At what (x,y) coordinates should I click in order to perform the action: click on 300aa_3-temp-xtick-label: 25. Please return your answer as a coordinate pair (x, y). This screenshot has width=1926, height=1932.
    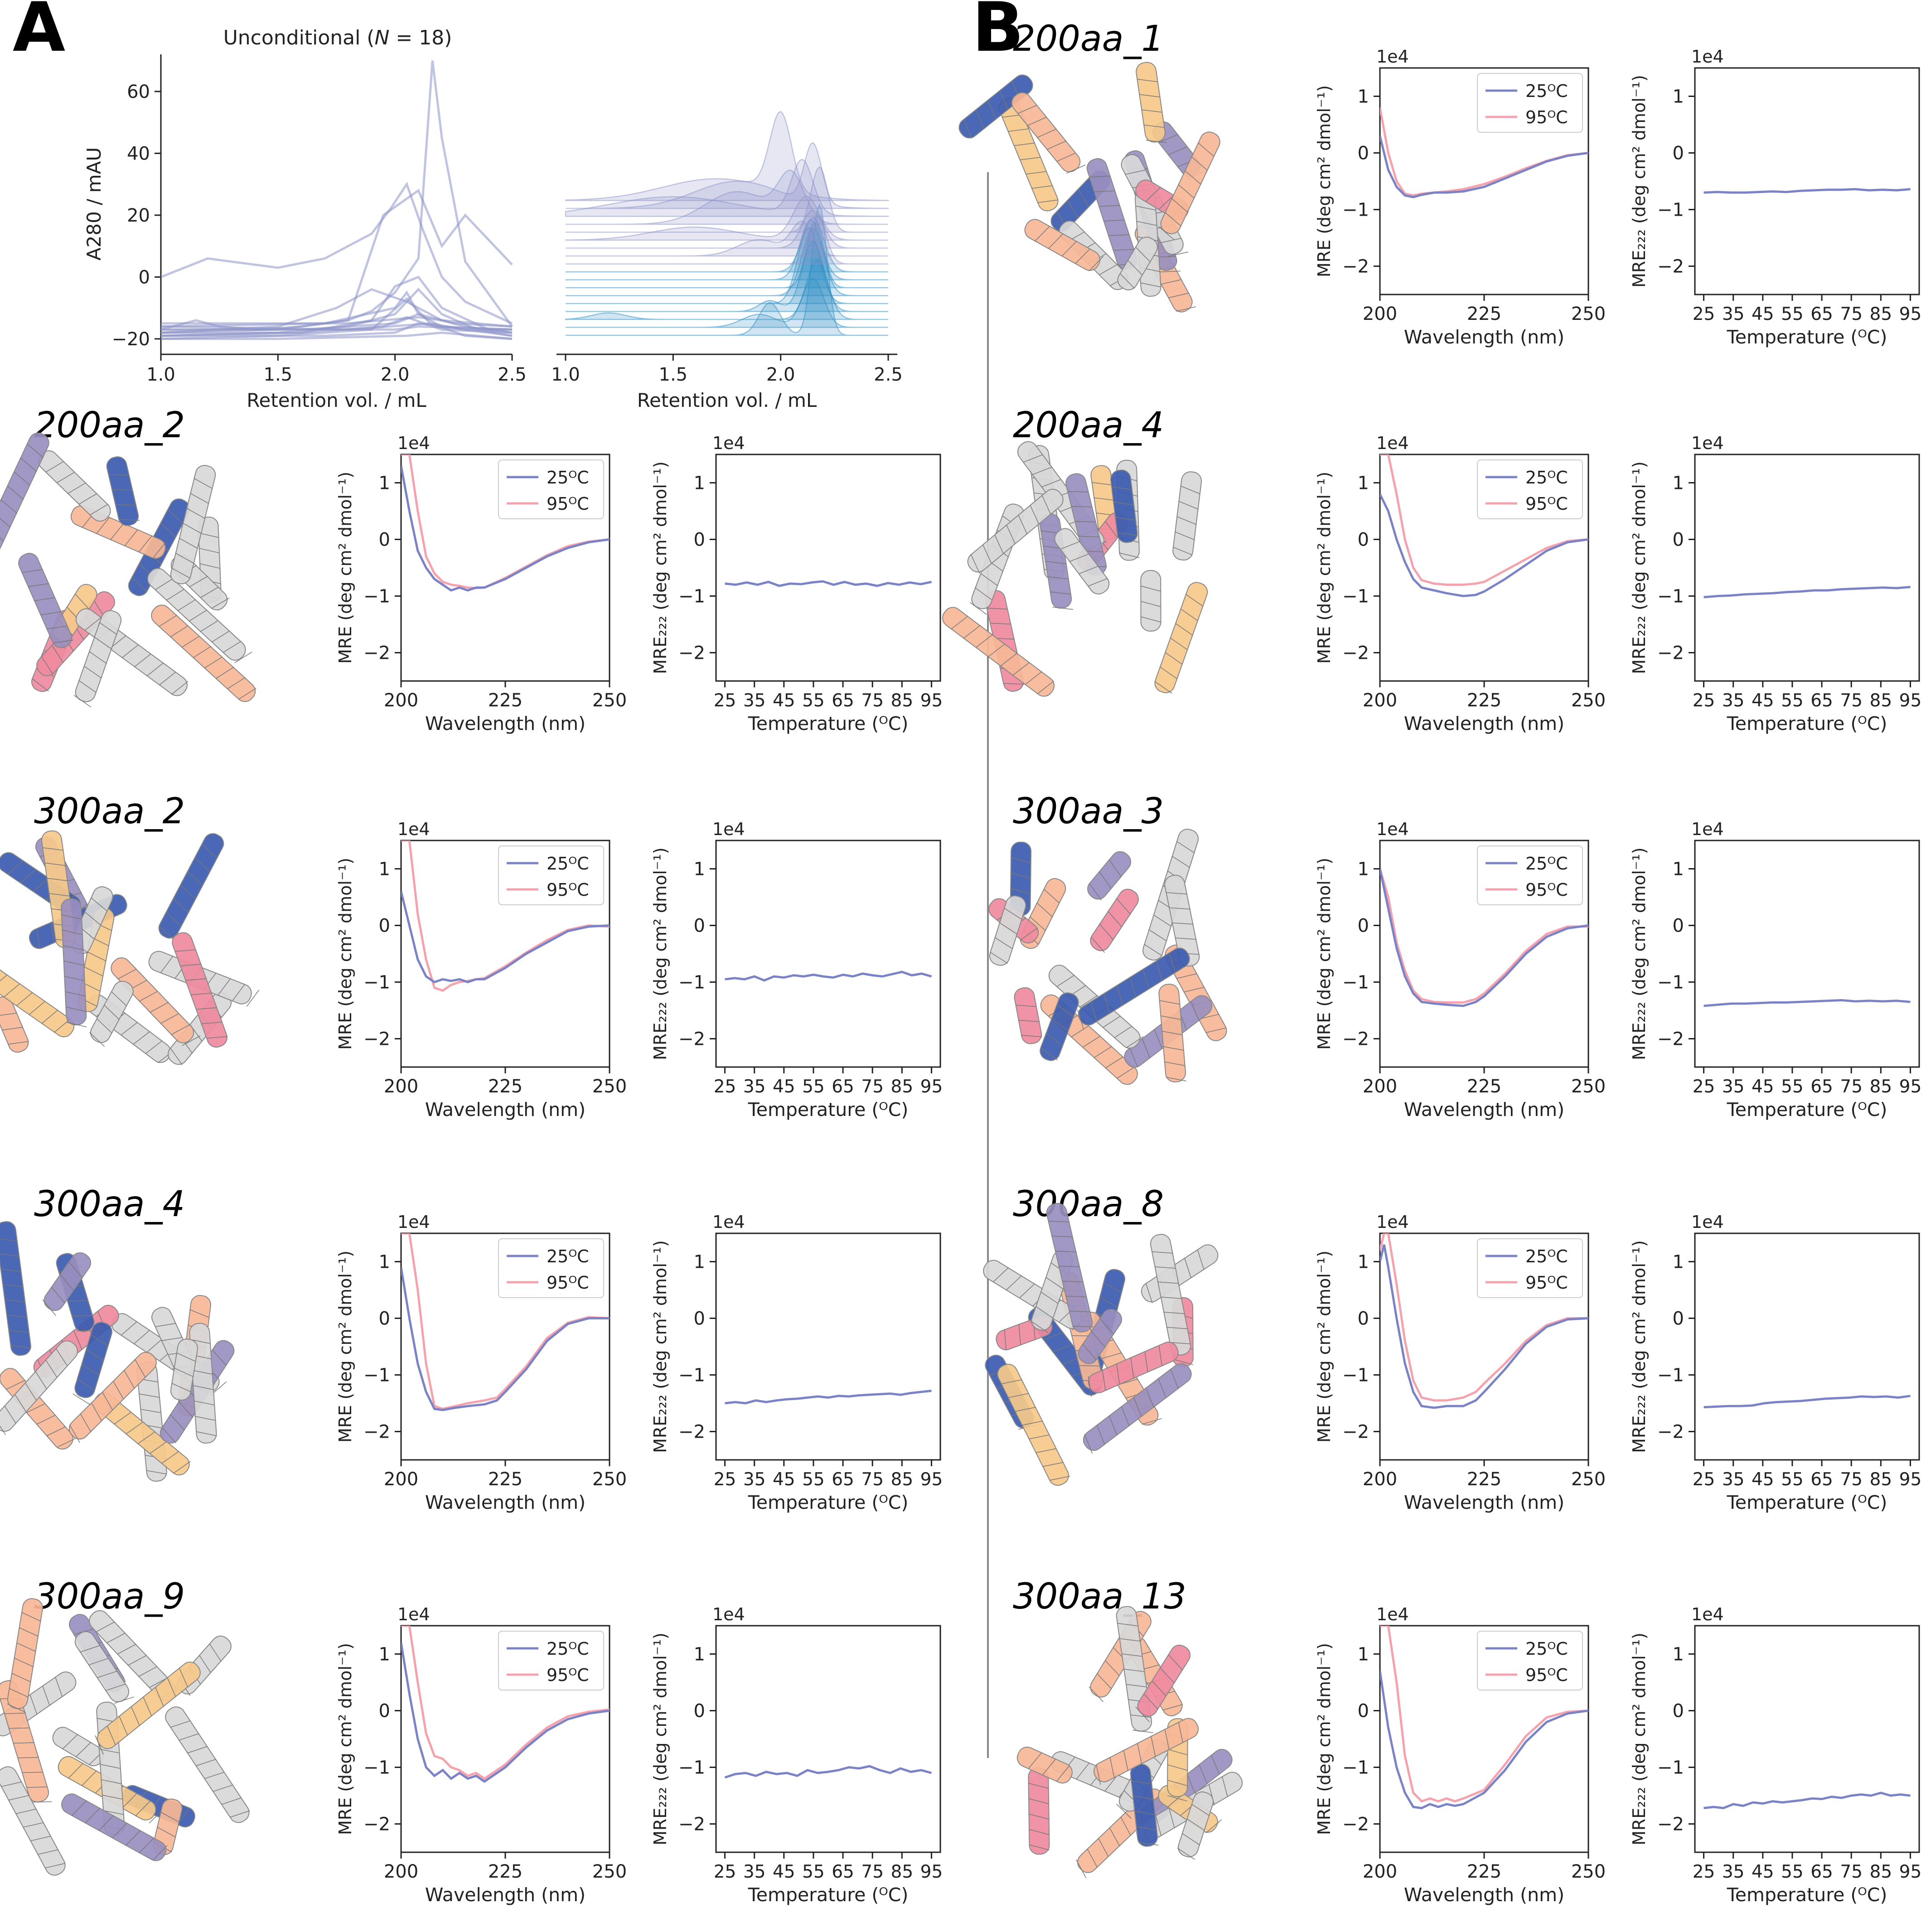
    Looking at the image, I should click on (1704, 1087).